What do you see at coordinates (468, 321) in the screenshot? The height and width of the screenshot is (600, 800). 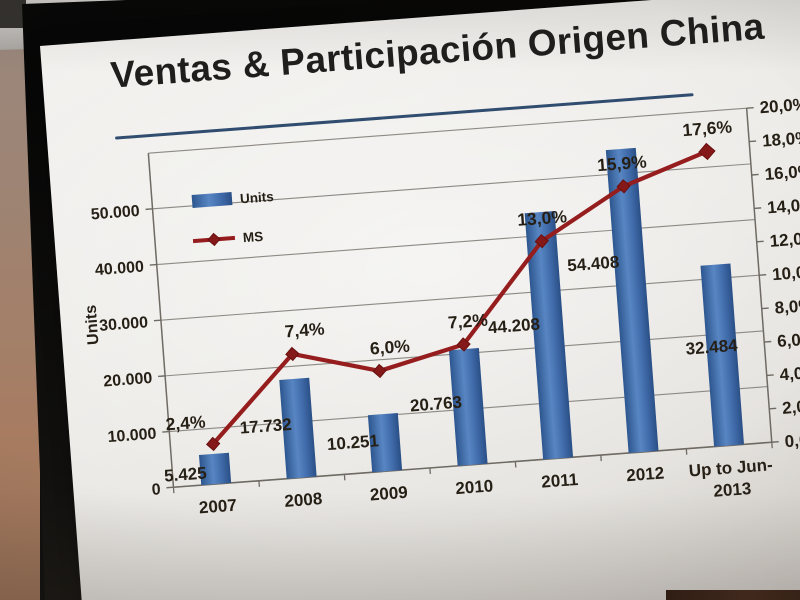 I see `ms-value-label: 7,2%` at bounding box center [468, 321].